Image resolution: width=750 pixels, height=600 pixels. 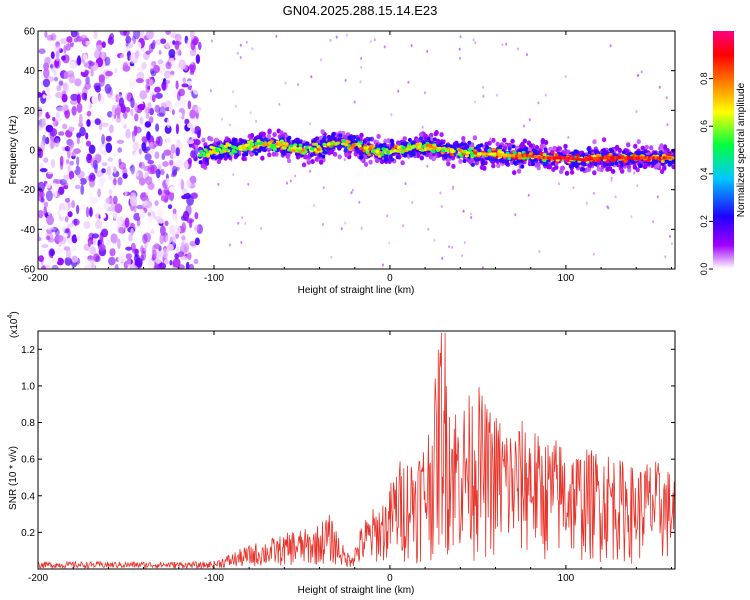 What do you see at coordinates (566, 578) in the screenshot?
I see `x-tick-label: 100` at bounding box center [566, 578].